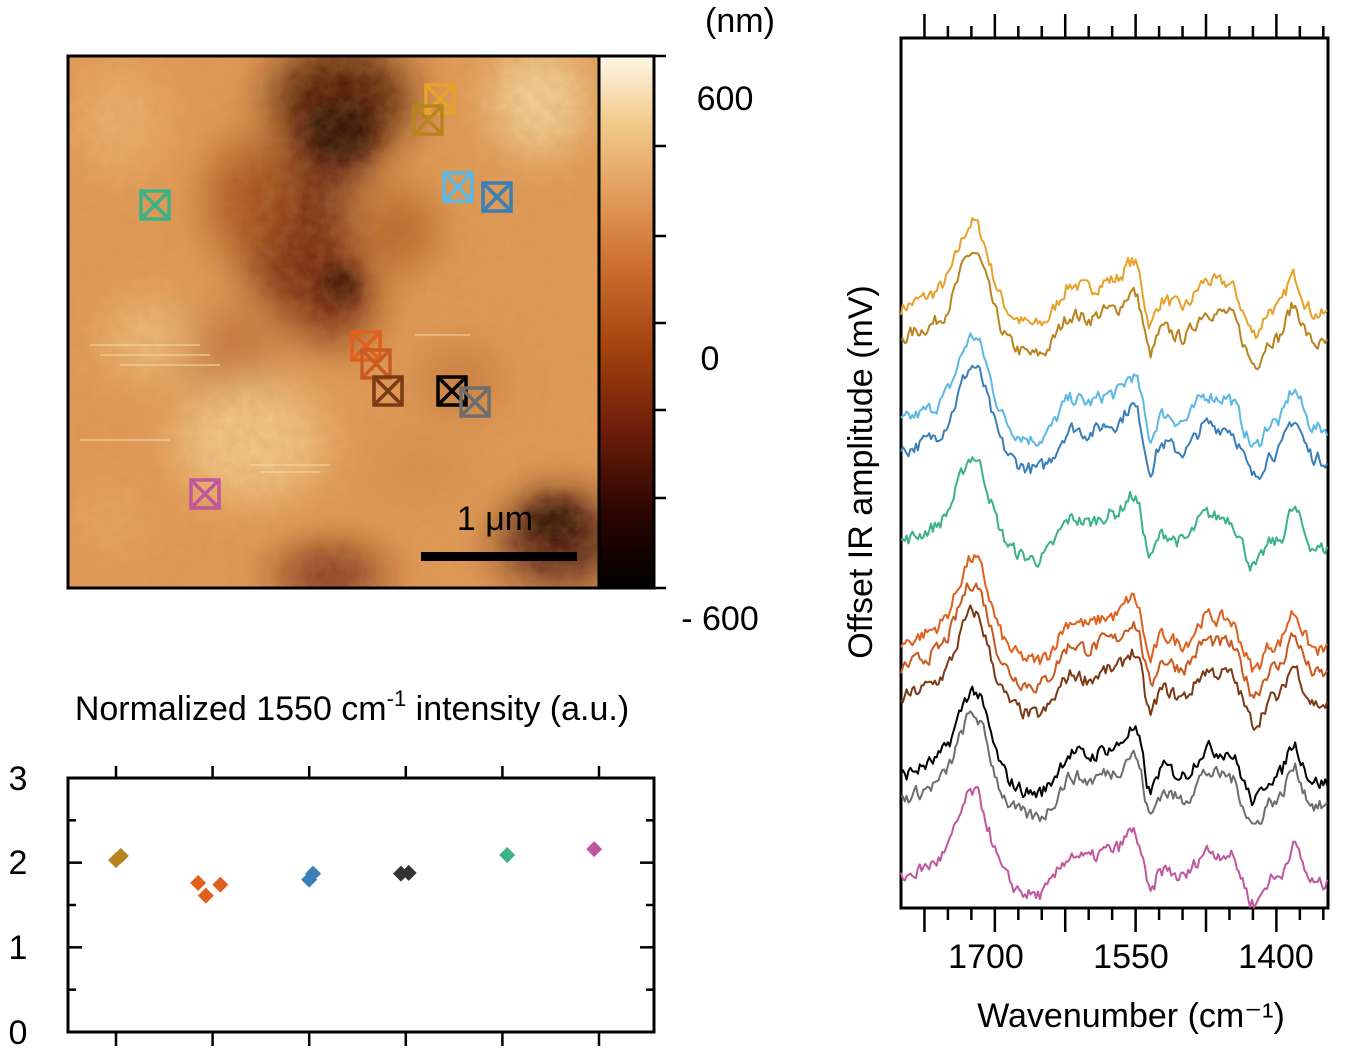 The width and height of the screenshot is (1350, 1056). I want to click on colorbar-unit: (nm), so click(740, 21).